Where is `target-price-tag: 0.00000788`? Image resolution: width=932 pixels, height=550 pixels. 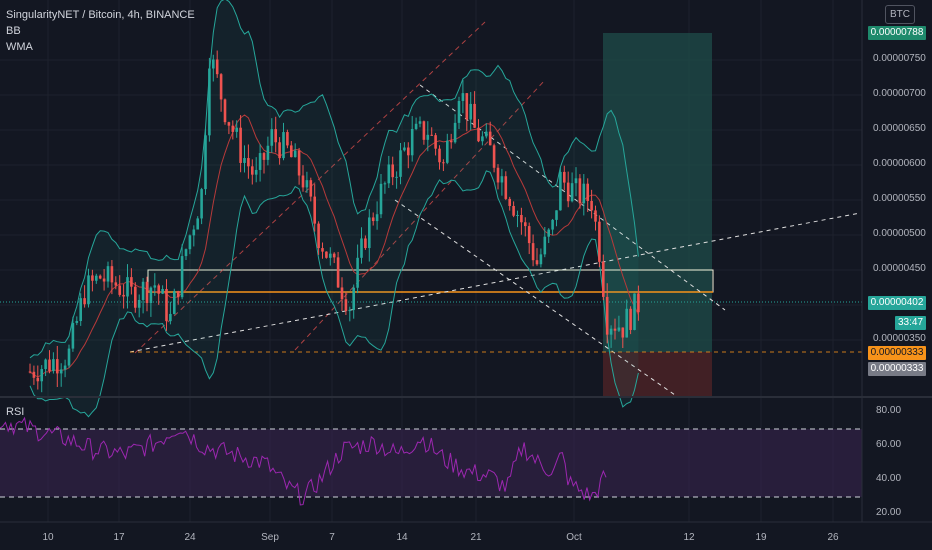 target-price-tag: 0.00000788 is located at coordinates (897, 33).